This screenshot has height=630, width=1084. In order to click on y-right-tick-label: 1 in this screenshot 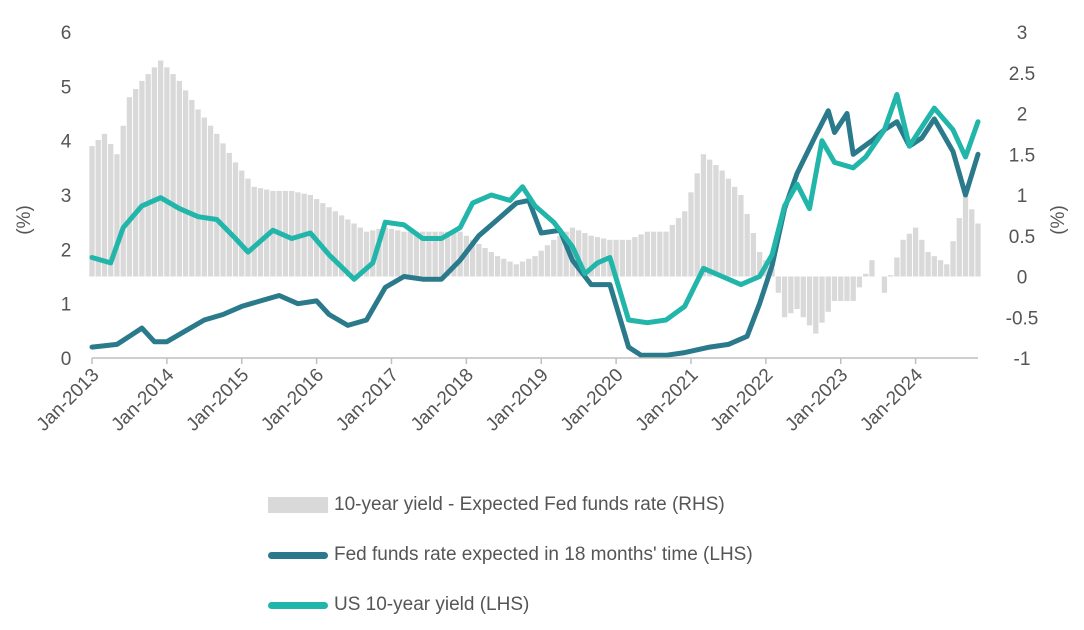, I will do `click(1022, 196)`.